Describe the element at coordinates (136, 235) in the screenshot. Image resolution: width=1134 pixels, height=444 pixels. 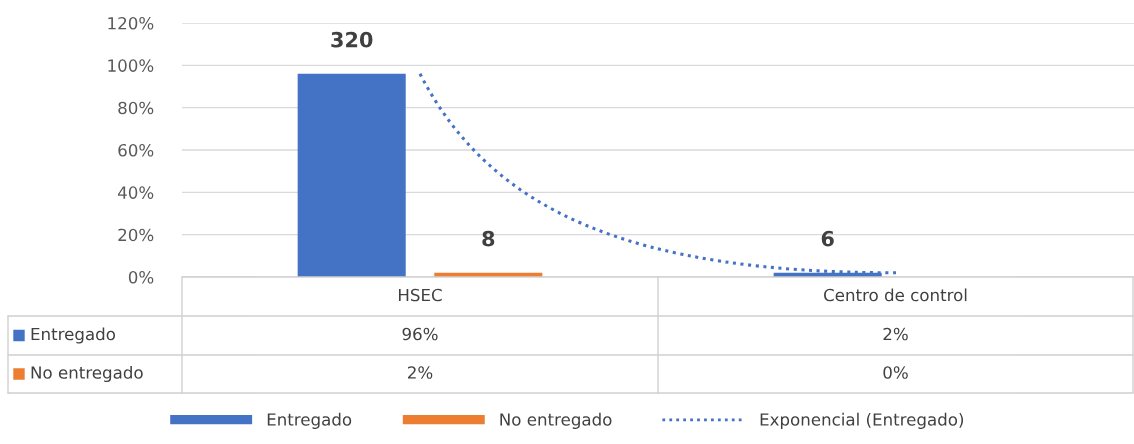
I see `y-tick-label: 20%` at that location.